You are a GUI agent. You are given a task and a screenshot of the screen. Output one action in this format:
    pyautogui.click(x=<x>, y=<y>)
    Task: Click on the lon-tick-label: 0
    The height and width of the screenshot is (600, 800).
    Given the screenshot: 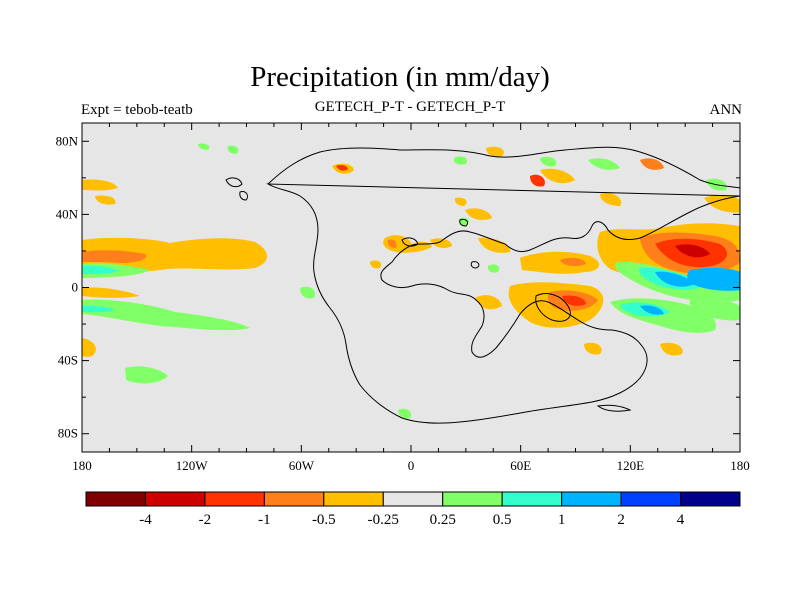 What is the action you would take?
    pyautogui.click(x=411, y=465)
    